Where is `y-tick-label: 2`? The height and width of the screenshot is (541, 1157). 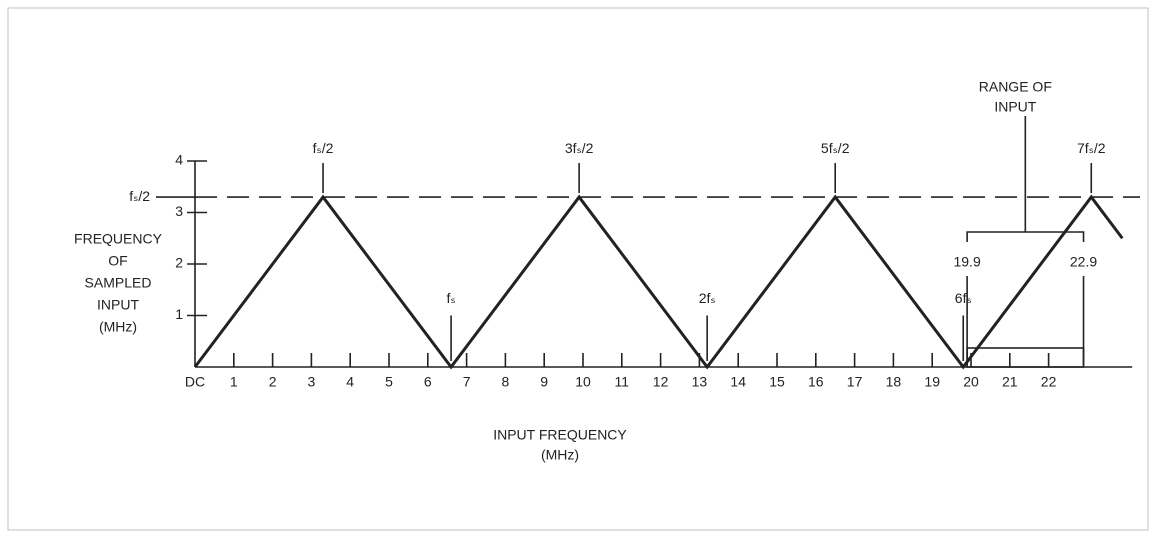
y-tick-label: 2 is located at coordinates (179, 263).